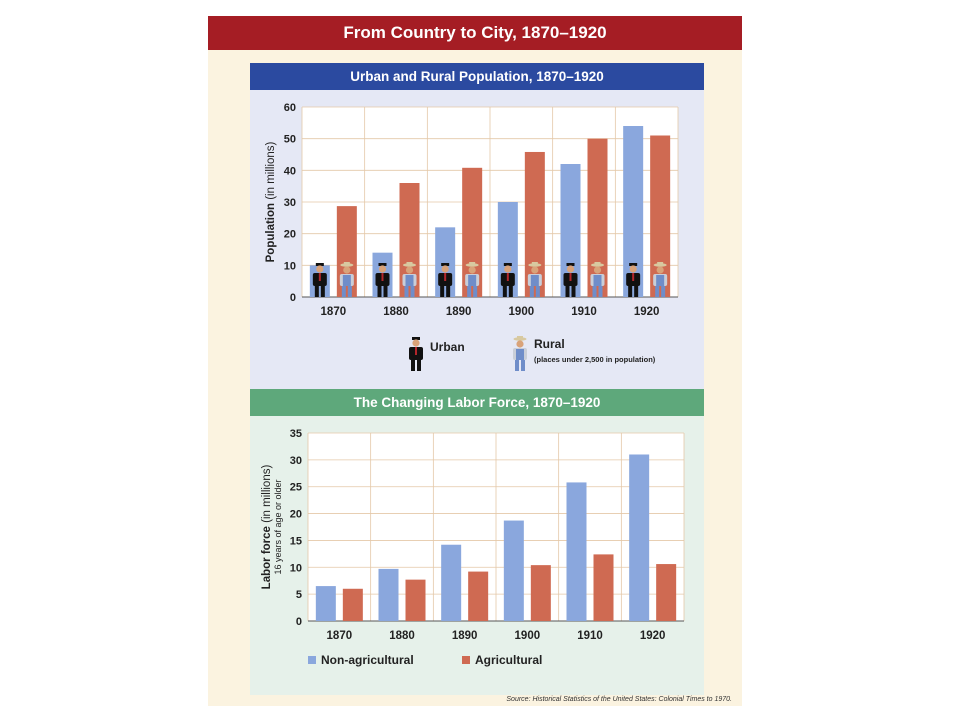 Image resolution: width=960 pixels, height=720 pixels. Describe the element at coordinates (271, 201) in the screenshot. I see `y-axis-label: Population (in millions)` at that location.